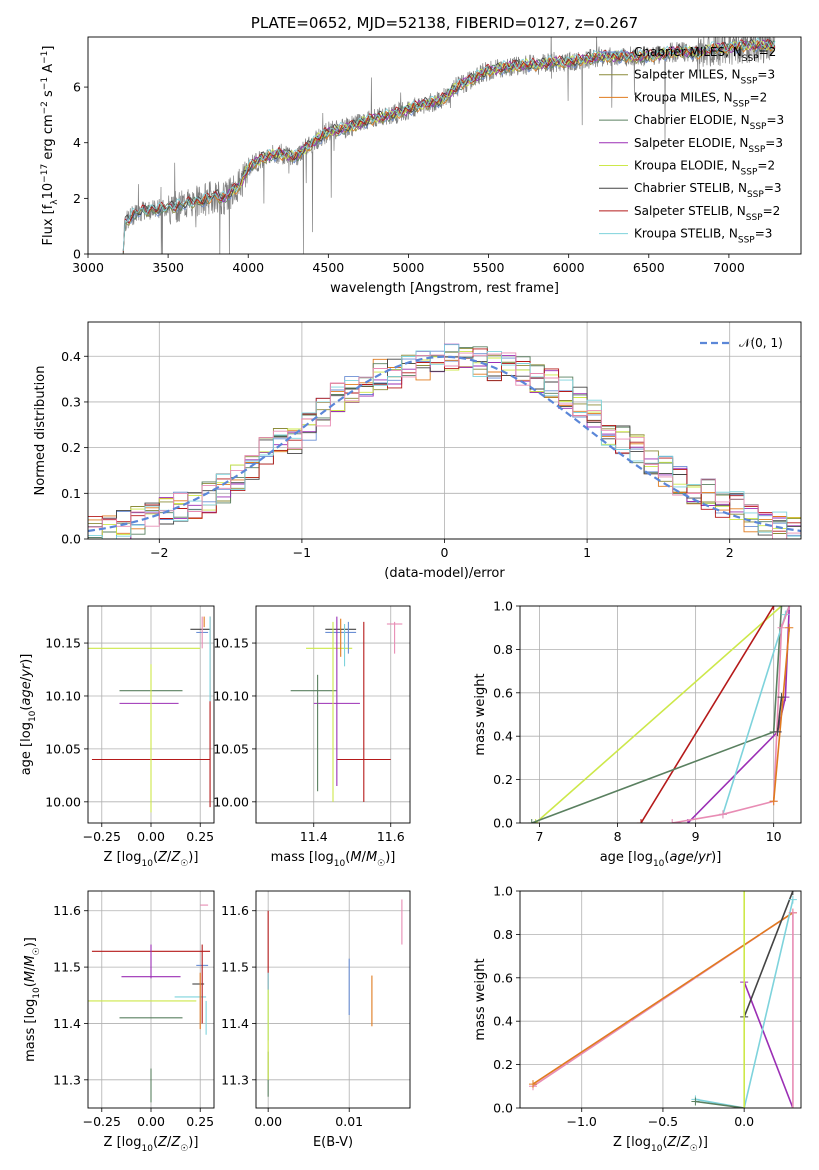 The width and height of the screenshot is (819, 1170). I want to click on age_vs_Z-xlabel-part: (, so click(155, 857).